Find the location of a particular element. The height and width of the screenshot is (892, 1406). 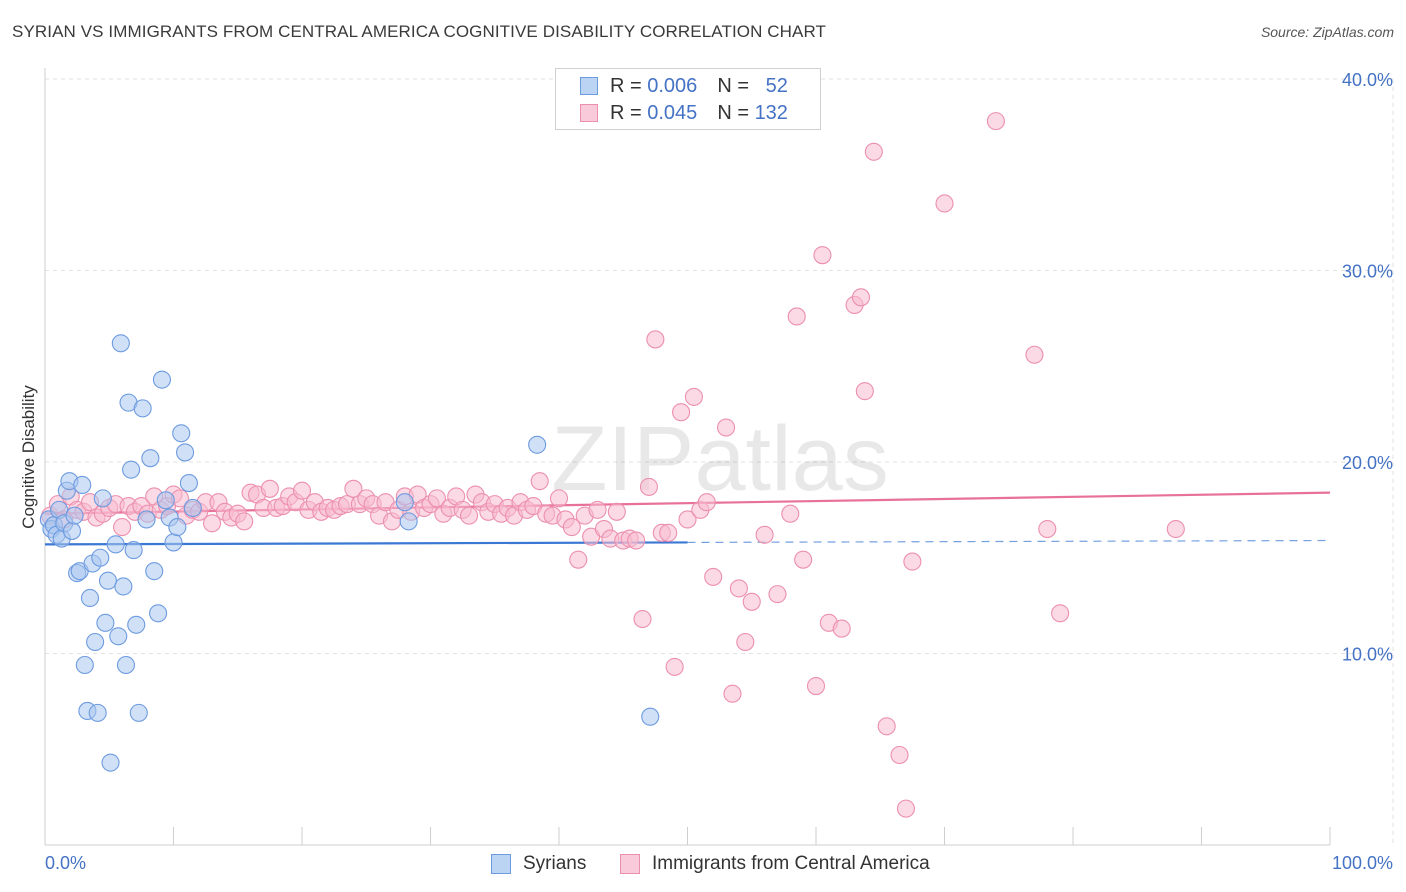

legend-row-syrians: R = 0.006 N = 52 is located at coordinates (684, 86).